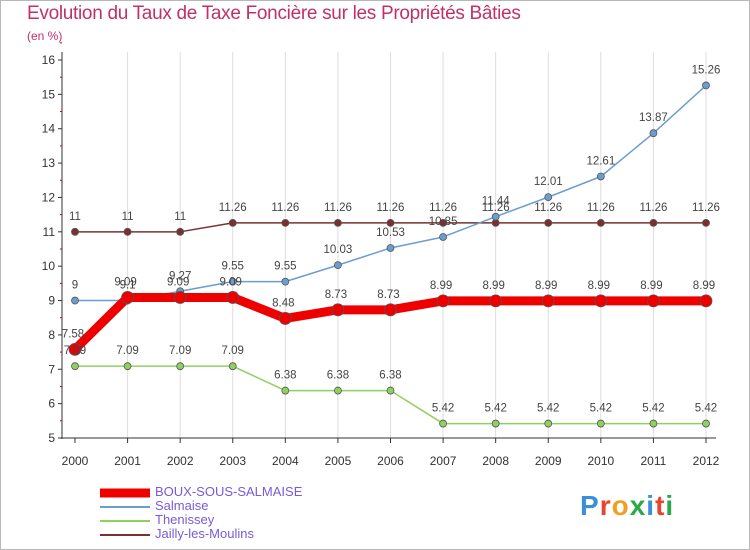 Image resolution: width=750 pixels, height=550 pixels. I want to click on y-tick-label: 8, so click(51, 335).